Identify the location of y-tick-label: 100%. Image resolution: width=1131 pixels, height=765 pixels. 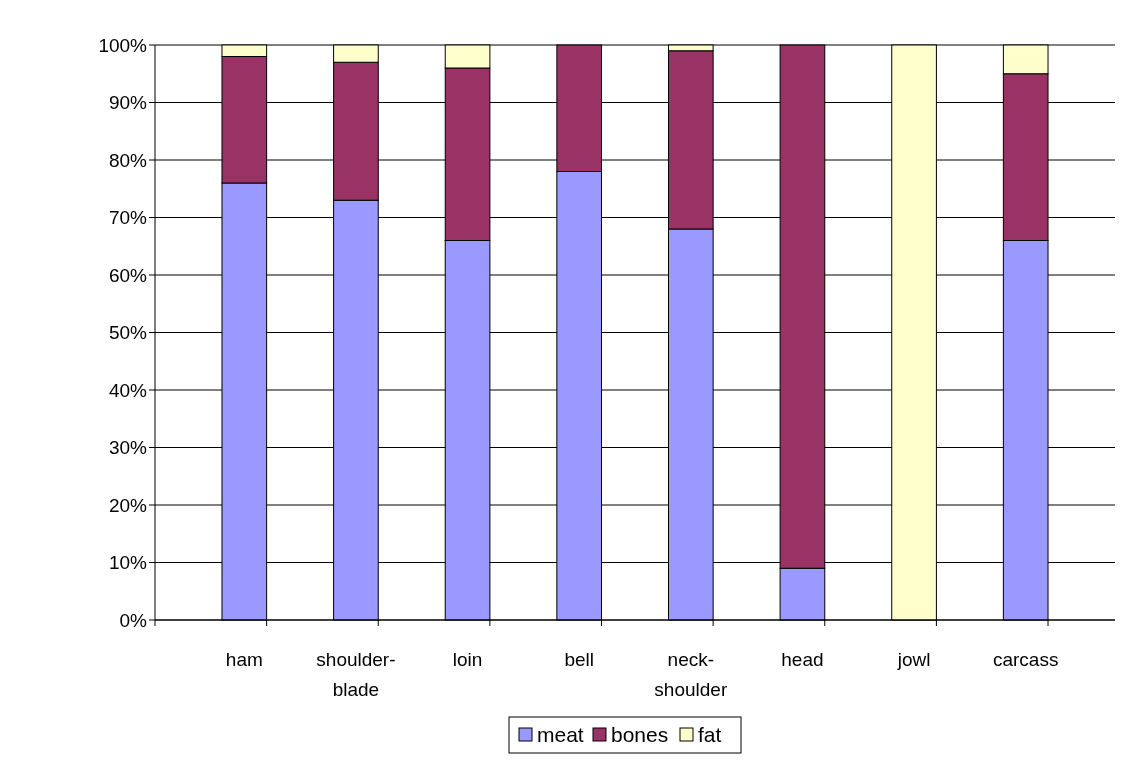
(123, 45).